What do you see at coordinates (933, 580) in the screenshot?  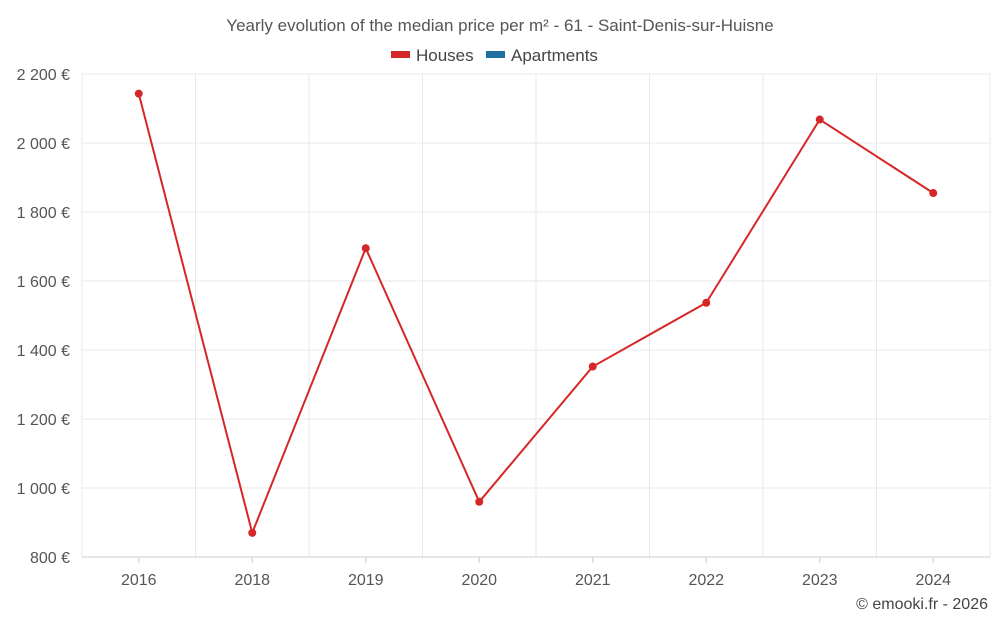 I see `x-tick-label: 2024` at bounding box center [933, 580].